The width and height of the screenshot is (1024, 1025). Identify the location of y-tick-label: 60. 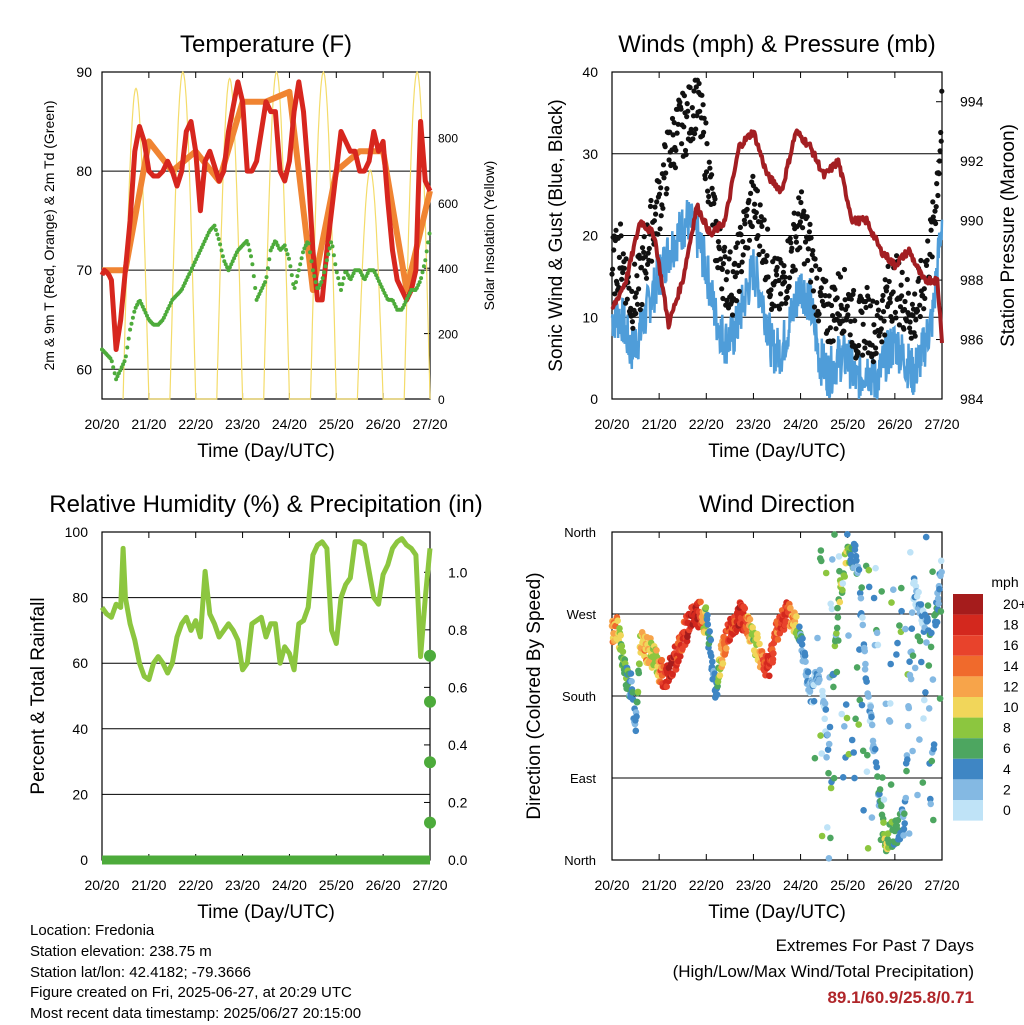
(84, 369).